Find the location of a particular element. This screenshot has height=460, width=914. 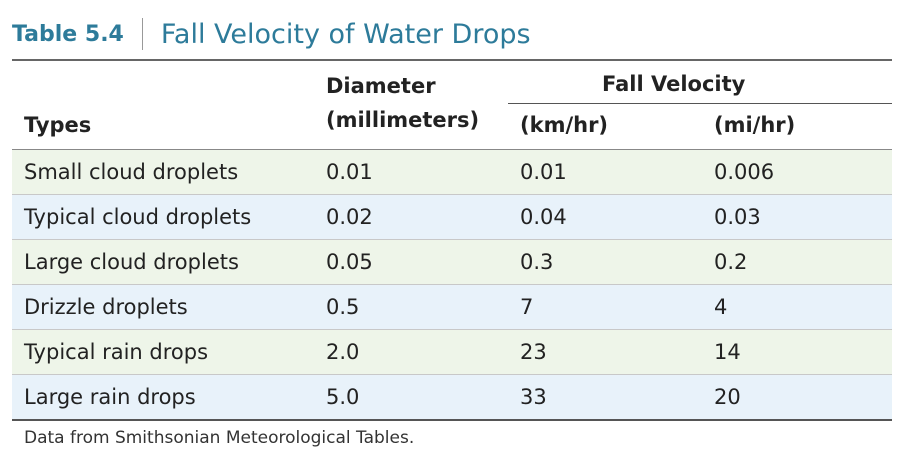

cell-diameter: 0.02 is located at coordinates (349, 217).